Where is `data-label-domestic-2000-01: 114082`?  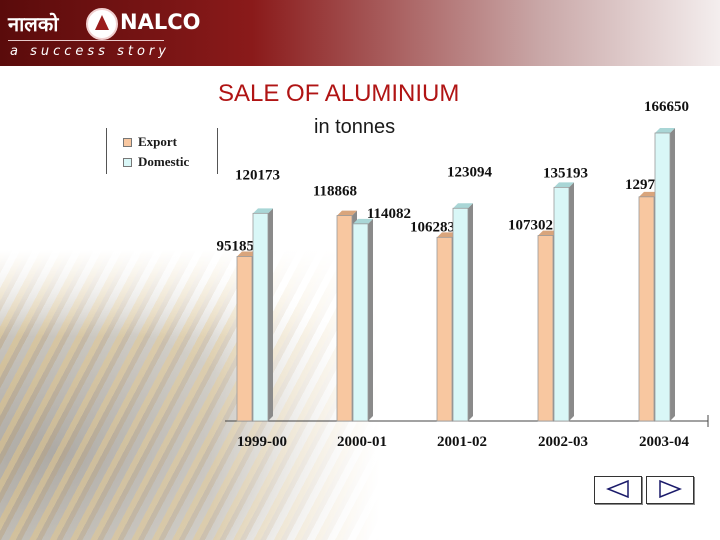
data-label-domestic-2000-01: 114082 is located at coordinates (389, 214).